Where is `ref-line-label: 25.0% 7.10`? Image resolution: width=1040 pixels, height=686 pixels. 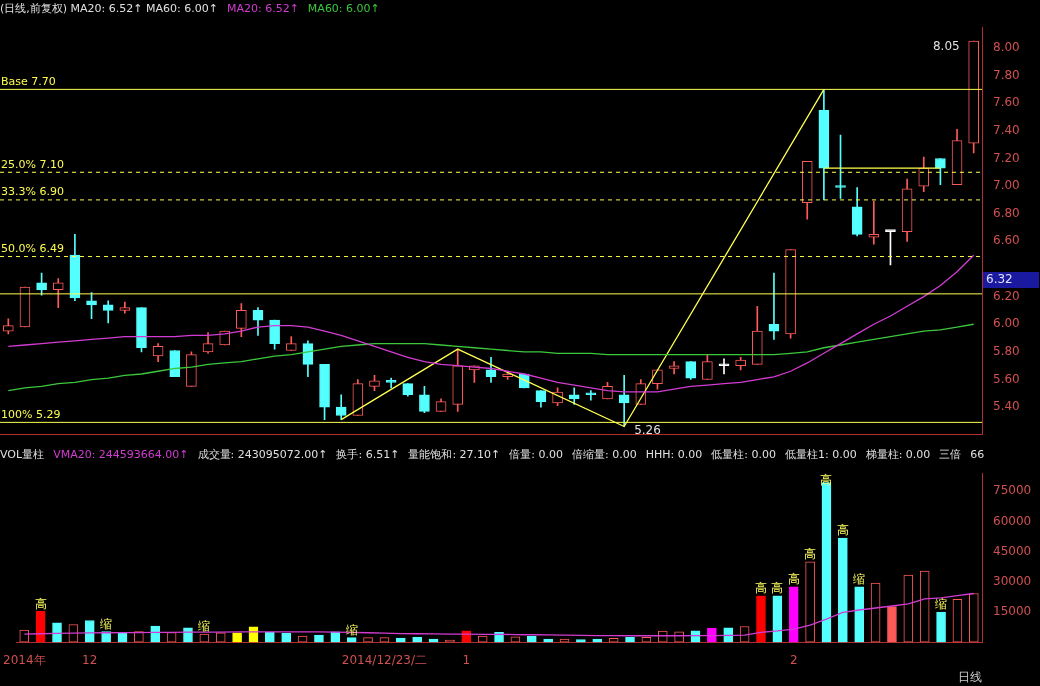
ref-line-label: 25.0% 7.10 is located at coordinates (32, 164).